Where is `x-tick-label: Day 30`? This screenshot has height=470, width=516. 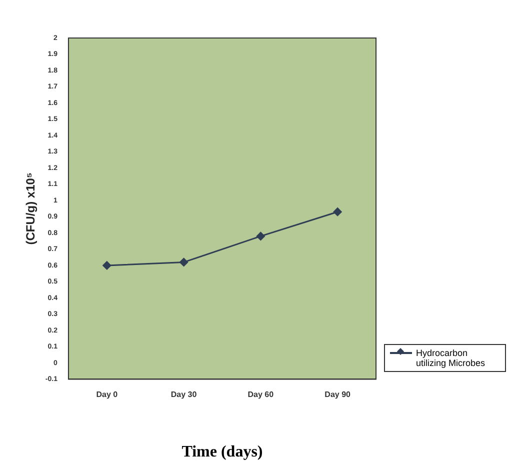 x-tick-label: Day 30 is located at coordinates (184, 395).